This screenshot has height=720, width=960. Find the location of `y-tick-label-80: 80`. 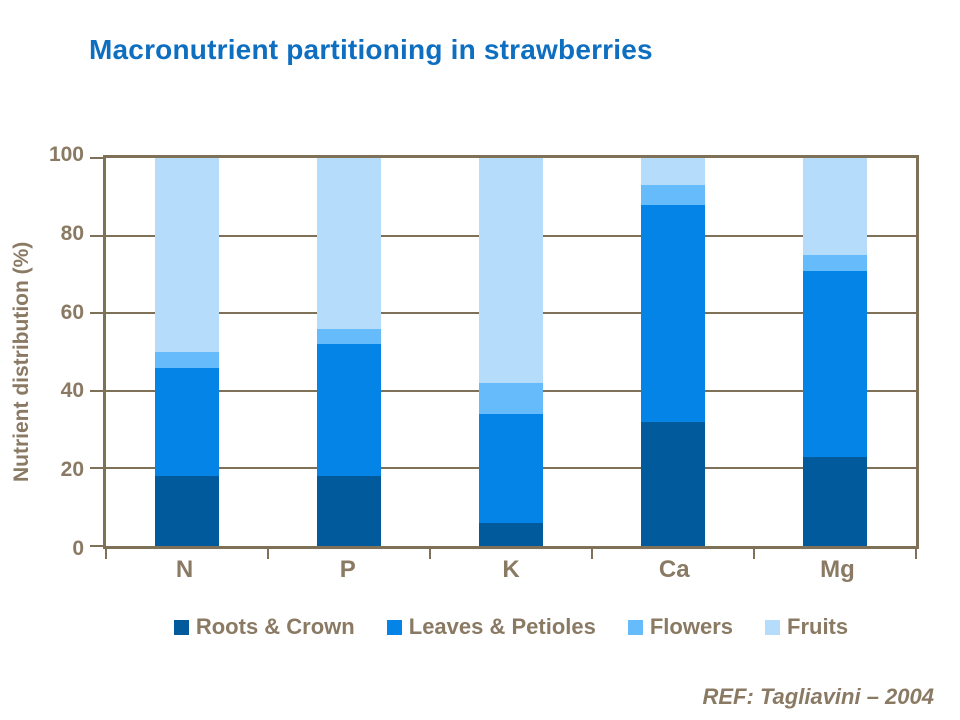

y-tick-label-80: 80 is located at coordinates (72, 233).